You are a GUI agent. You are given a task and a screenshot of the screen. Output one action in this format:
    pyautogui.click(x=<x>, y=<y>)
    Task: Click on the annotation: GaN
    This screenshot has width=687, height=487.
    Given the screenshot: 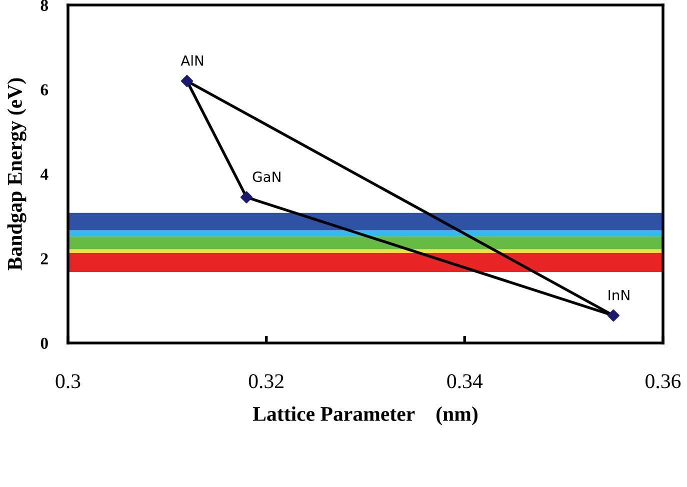 What is the action you would take?
    pyautogui.click(x=266, y=177)
    